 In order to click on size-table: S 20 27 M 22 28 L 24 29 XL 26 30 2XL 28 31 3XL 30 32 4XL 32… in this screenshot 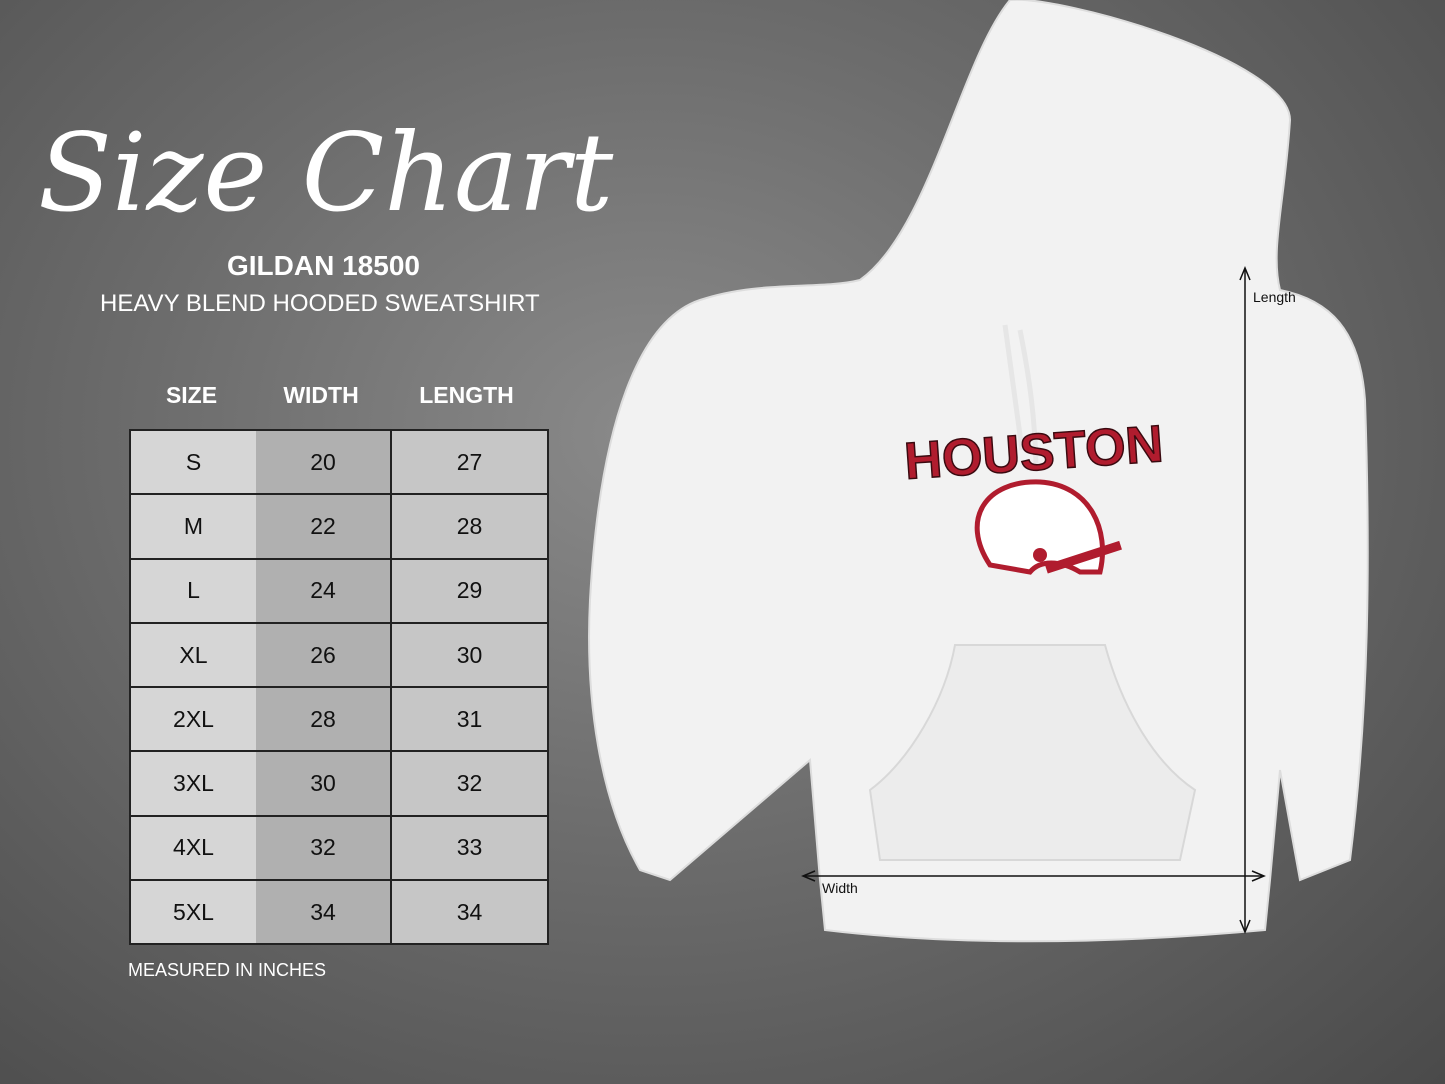, I will do `click(339, 687)`.